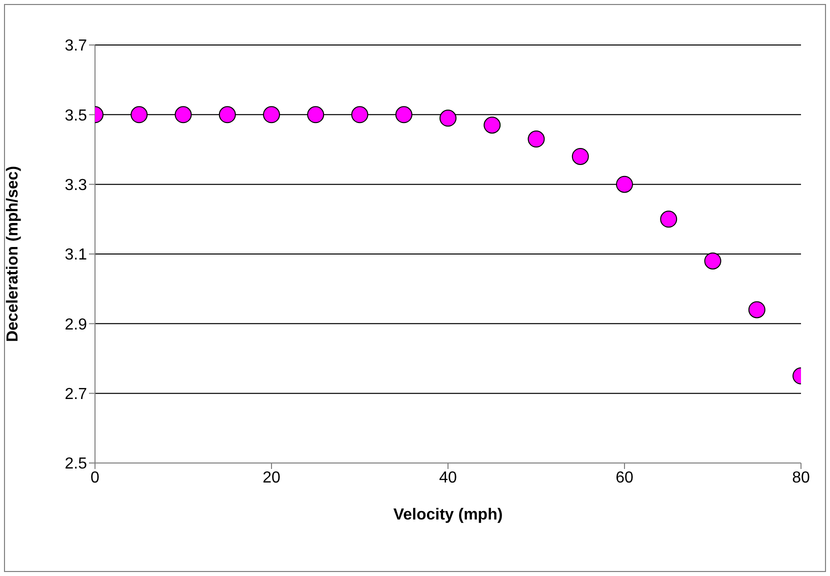  Describe the element at coordinates (76, 46) in the screenshot. I see `y-tick-label: 3.7` at that location.